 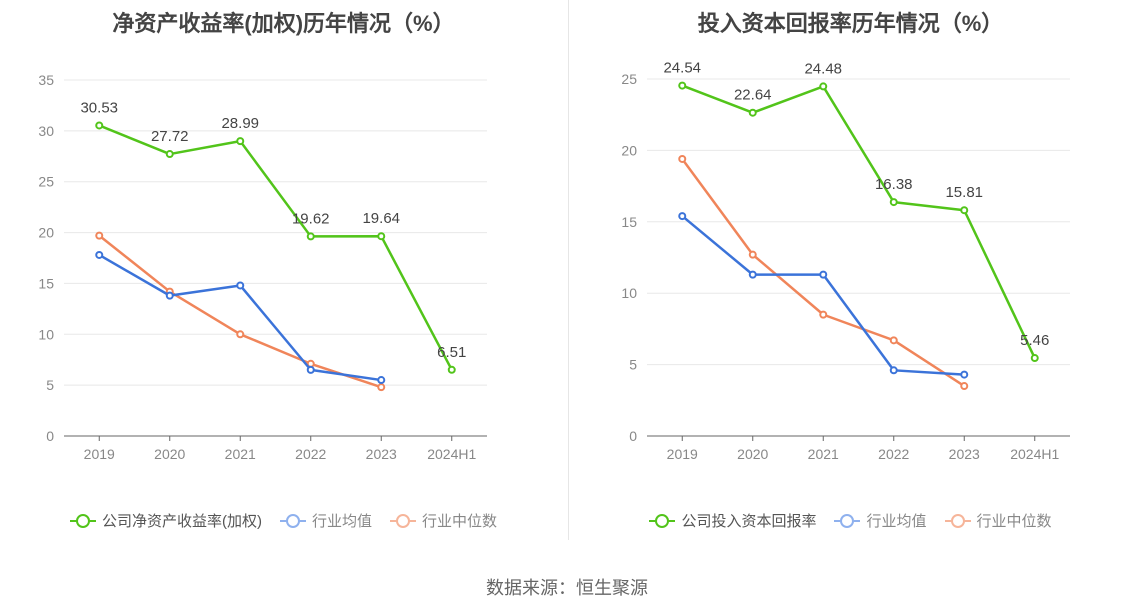 I want to click on legend-label: 公司投入资本回报率, so click(x=749, y=521).